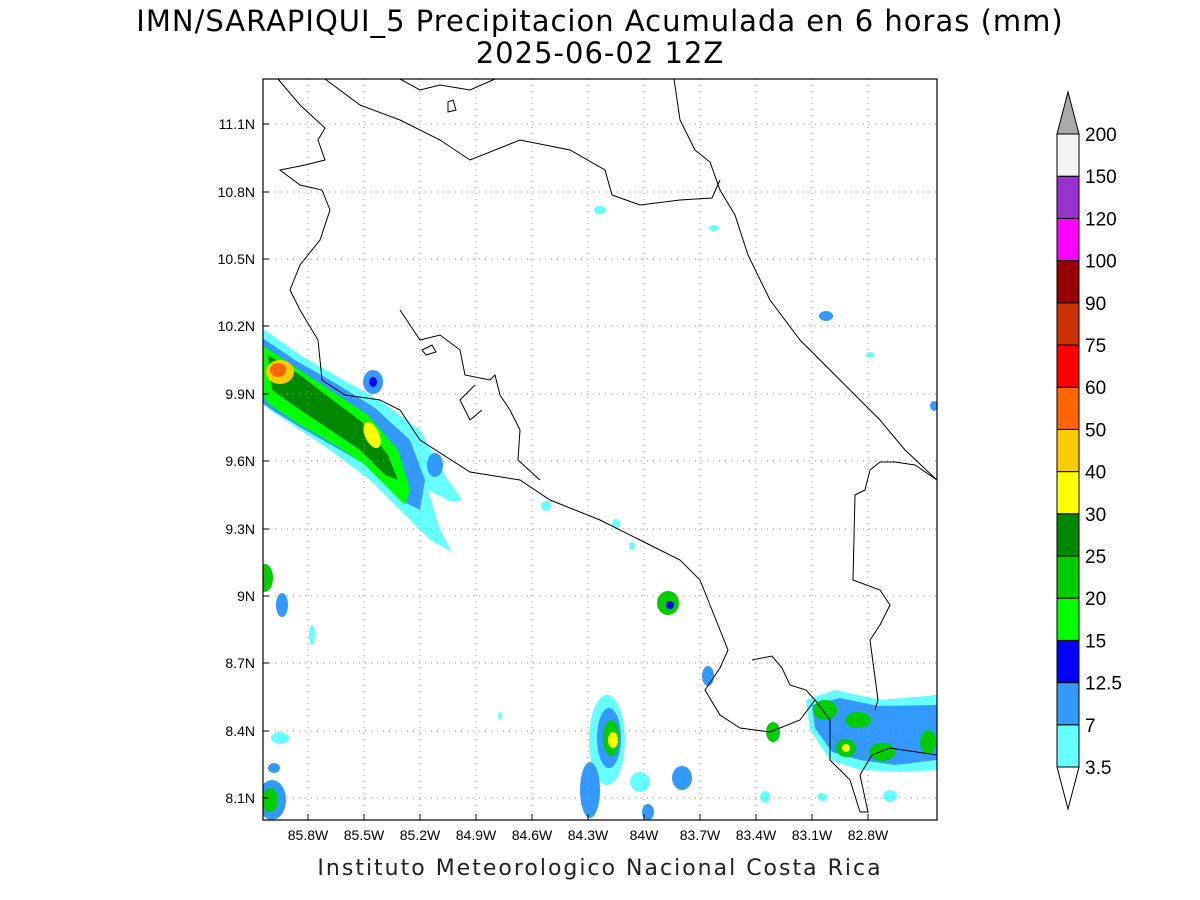  I want to click on colorbar-label: 30, so click(1095, 515).